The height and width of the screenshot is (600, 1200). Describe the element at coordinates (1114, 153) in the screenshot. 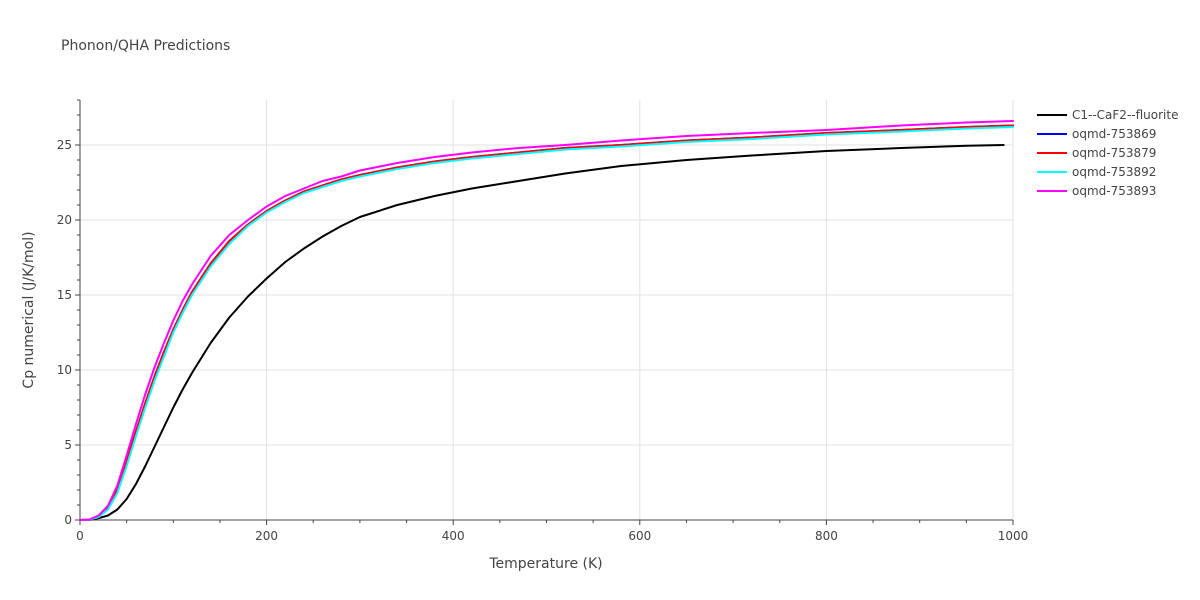

I see `legend-label: oqmd-753879` at that location.